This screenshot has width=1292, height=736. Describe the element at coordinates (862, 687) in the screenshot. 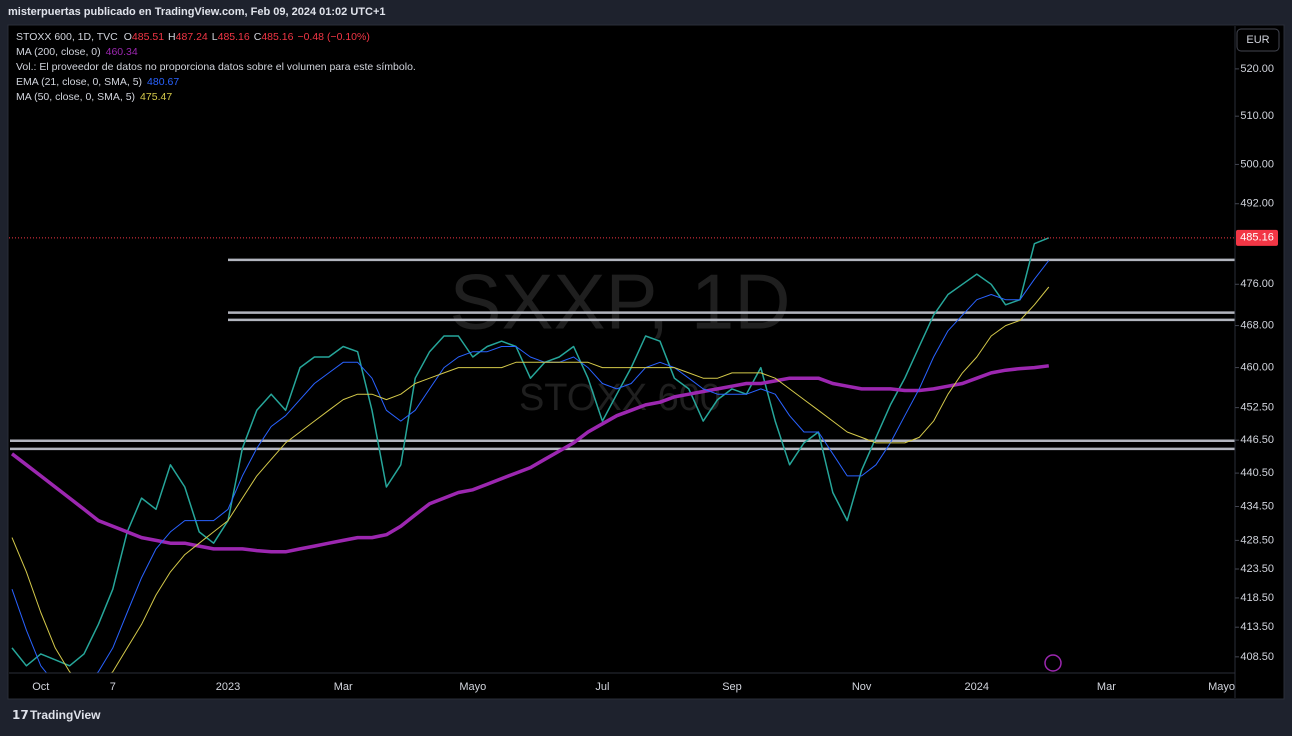

I see `x-tick-label: Nov` at that location.